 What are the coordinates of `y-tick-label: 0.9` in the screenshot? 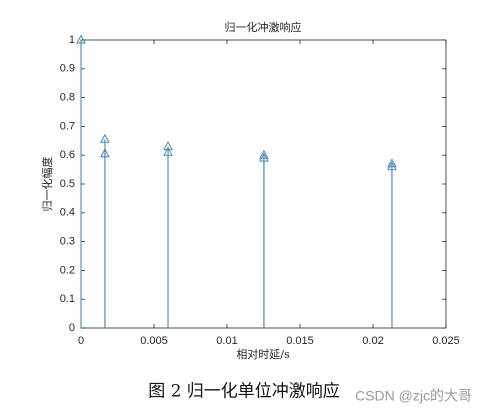 It's located at (67, 69).